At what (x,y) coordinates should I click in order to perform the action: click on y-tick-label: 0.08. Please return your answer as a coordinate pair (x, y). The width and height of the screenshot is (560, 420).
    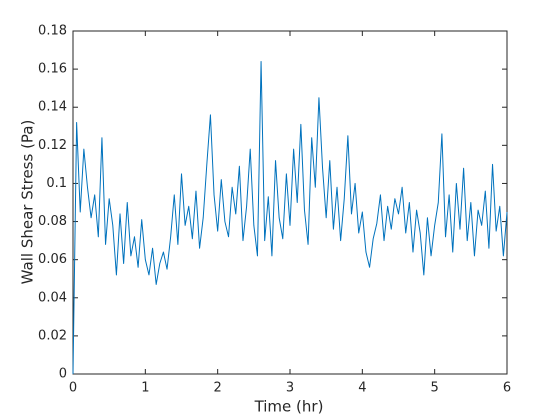
    Looking at the image, I should click on (52, 221).